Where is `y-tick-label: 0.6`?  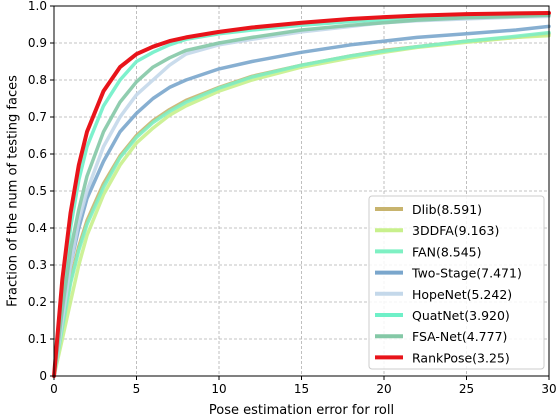 y-tick-label: 0.6 is located at coordinates (37, 154).